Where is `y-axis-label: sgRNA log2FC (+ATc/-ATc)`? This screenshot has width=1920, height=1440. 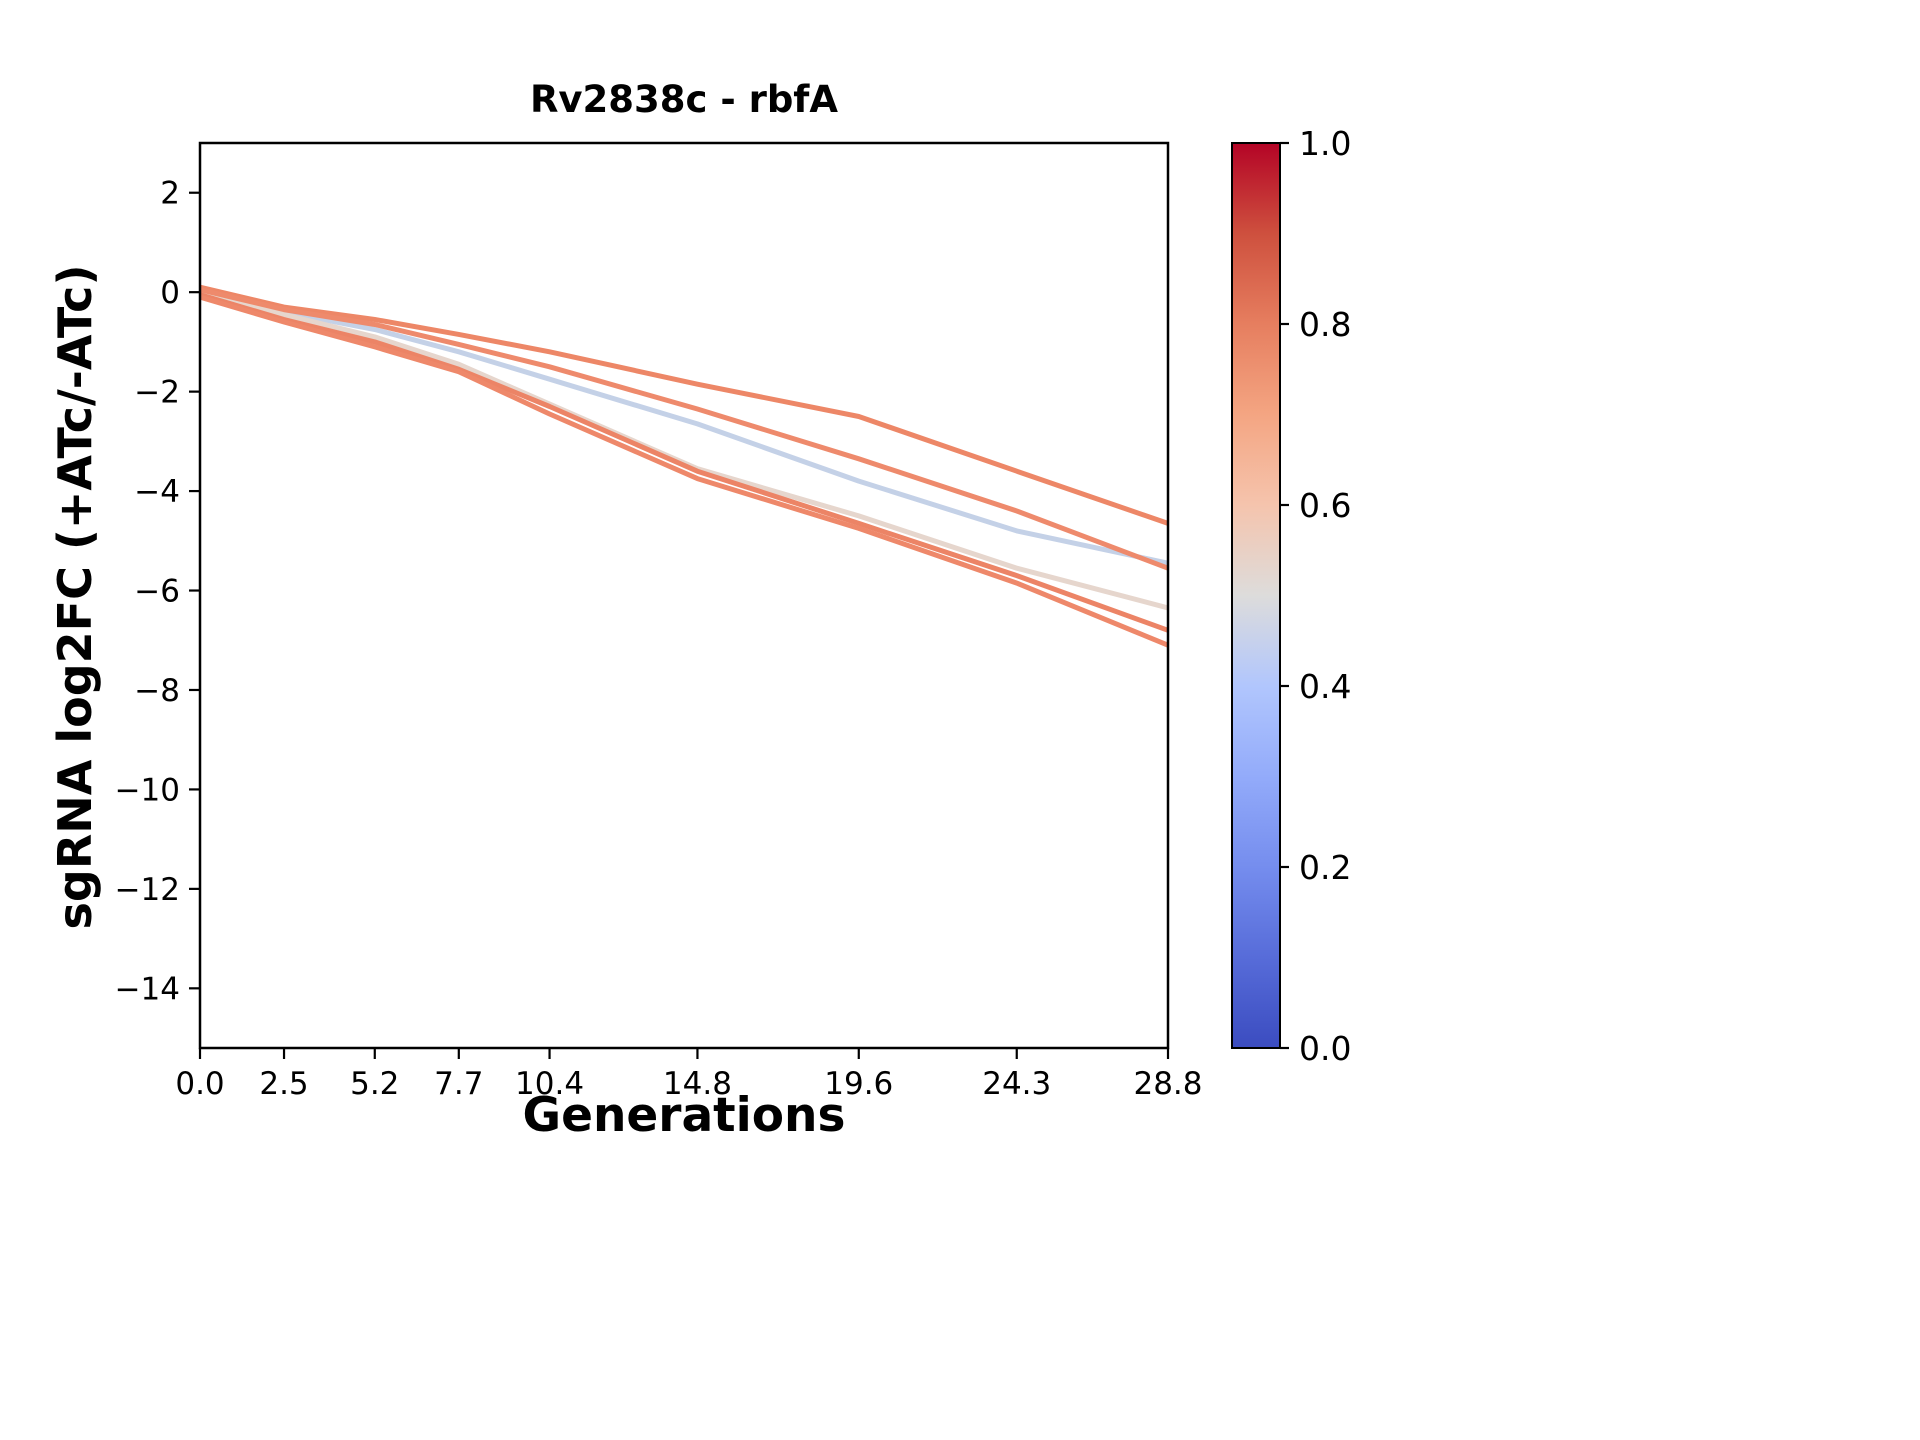
y-axis-label: sgRNA log2FC (+ATc/-ATc) is located at coordinates (75, 597).